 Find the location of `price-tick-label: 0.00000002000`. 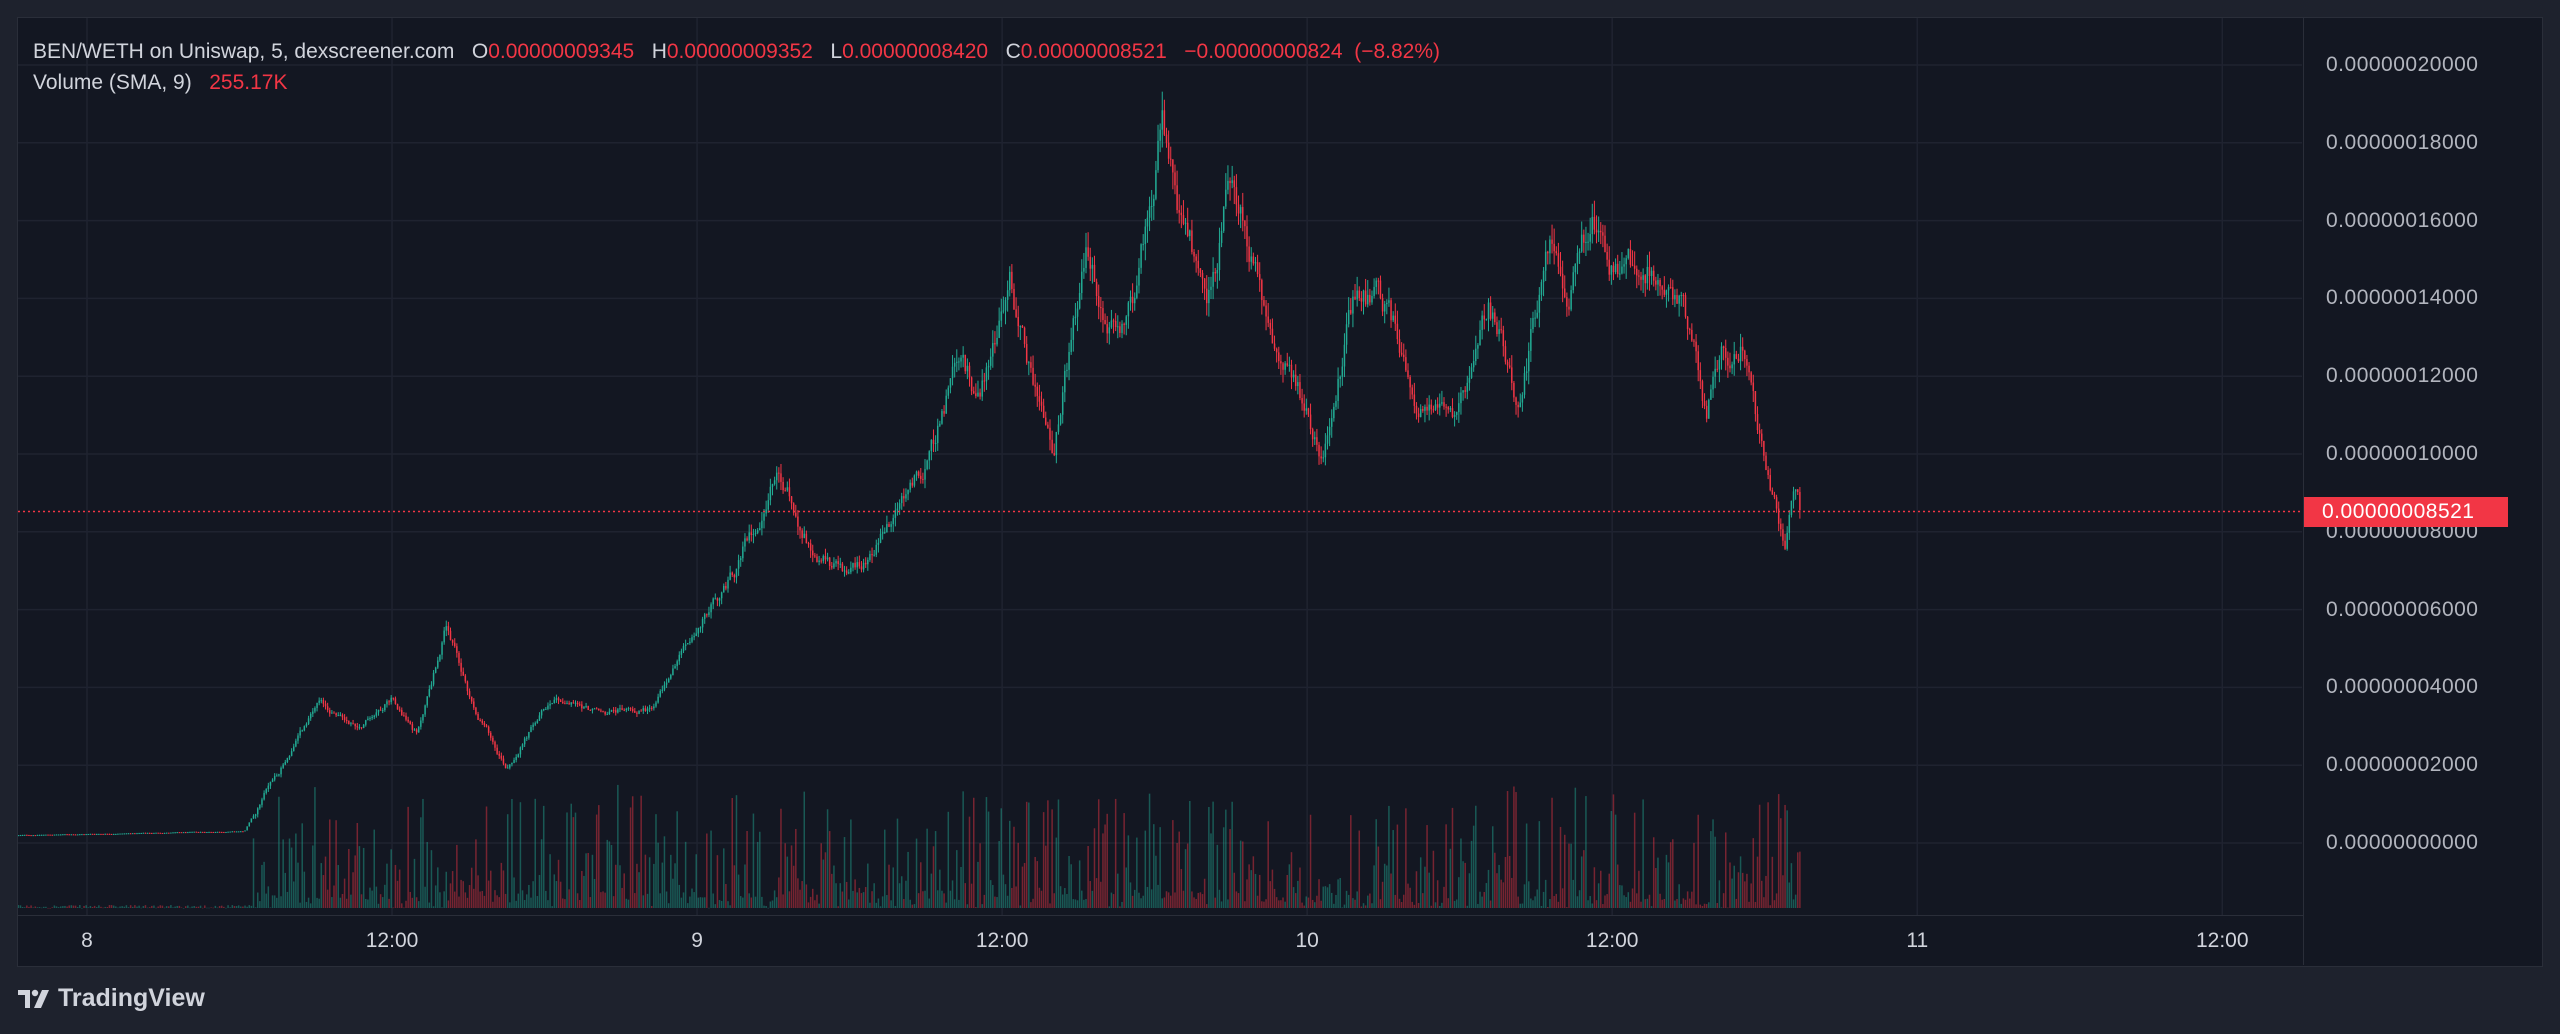

price-tick-label: 0.00000002000 is located at coordinates (2402, 765).